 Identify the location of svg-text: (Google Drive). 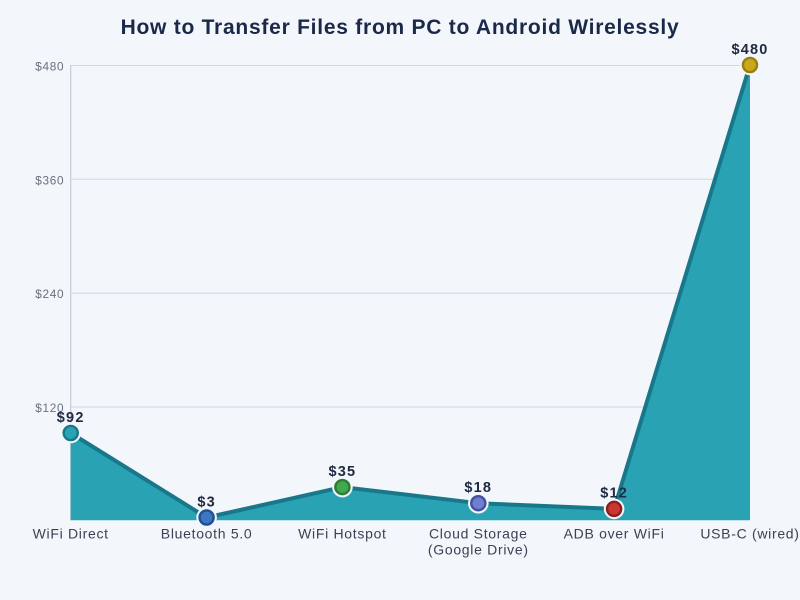
(478, 550).